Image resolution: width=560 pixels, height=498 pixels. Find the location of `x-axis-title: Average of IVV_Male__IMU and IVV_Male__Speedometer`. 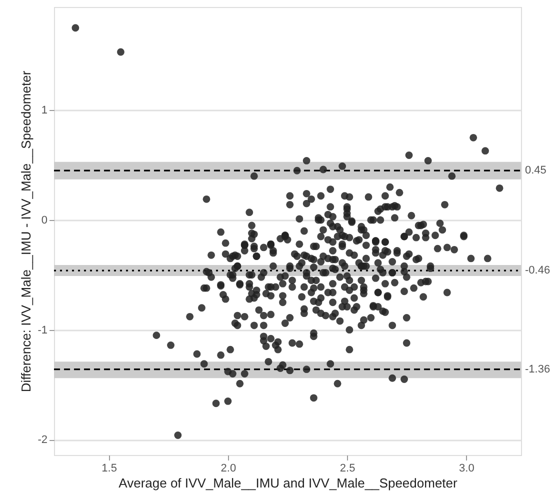

x-axis-title: Average of IVV_Male__IMU and IVV_Male__Speedometer is located at coordinates (288, 483).